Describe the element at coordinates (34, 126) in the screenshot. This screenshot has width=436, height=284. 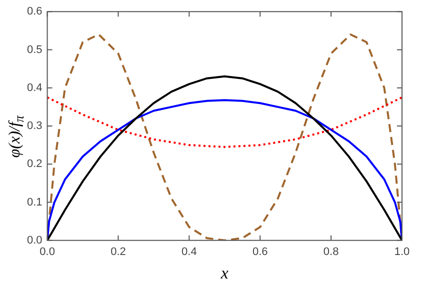
I see `y-tick-label: 0.3` at that location.